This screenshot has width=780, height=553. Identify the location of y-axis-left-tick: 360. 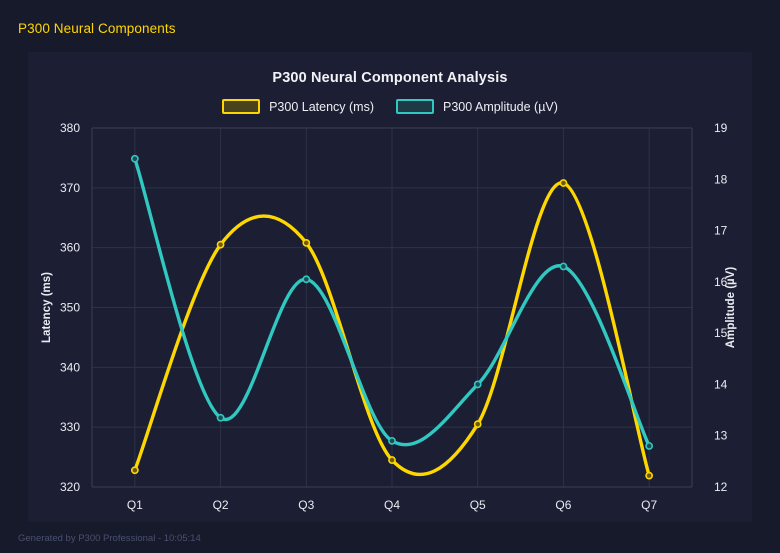
(70, 248).